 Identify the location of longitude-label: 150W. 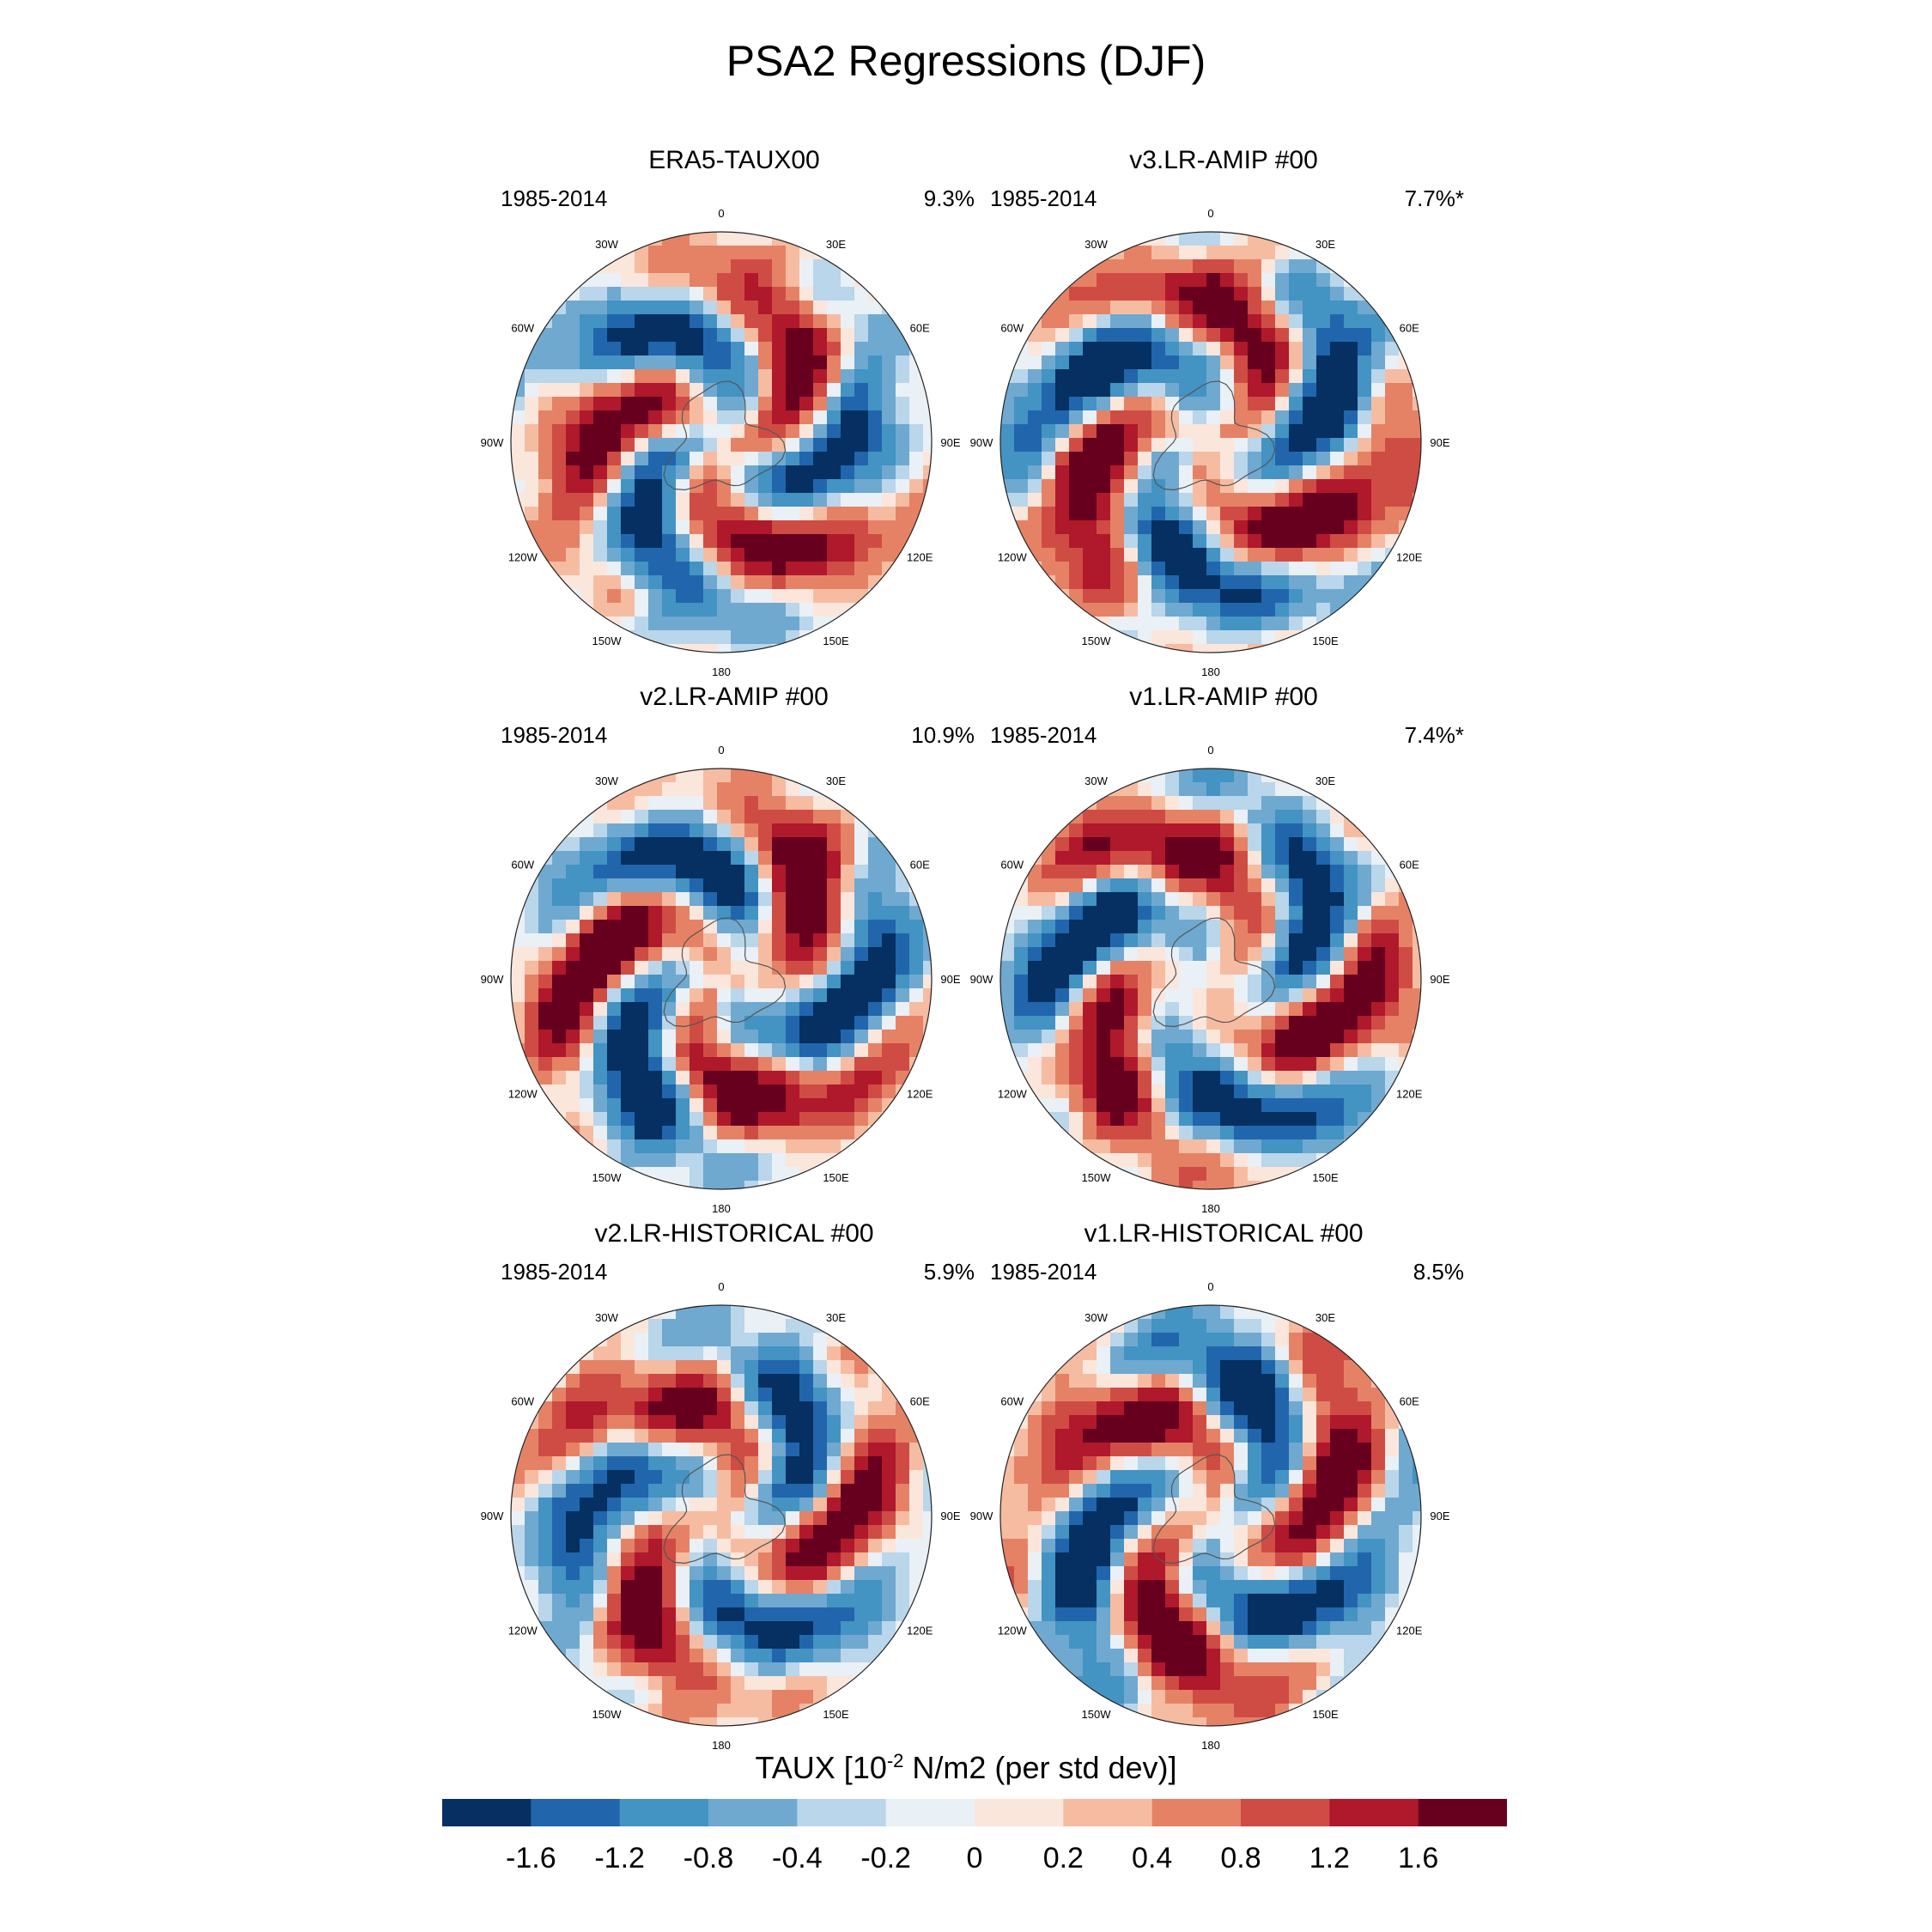
(1097, 641).